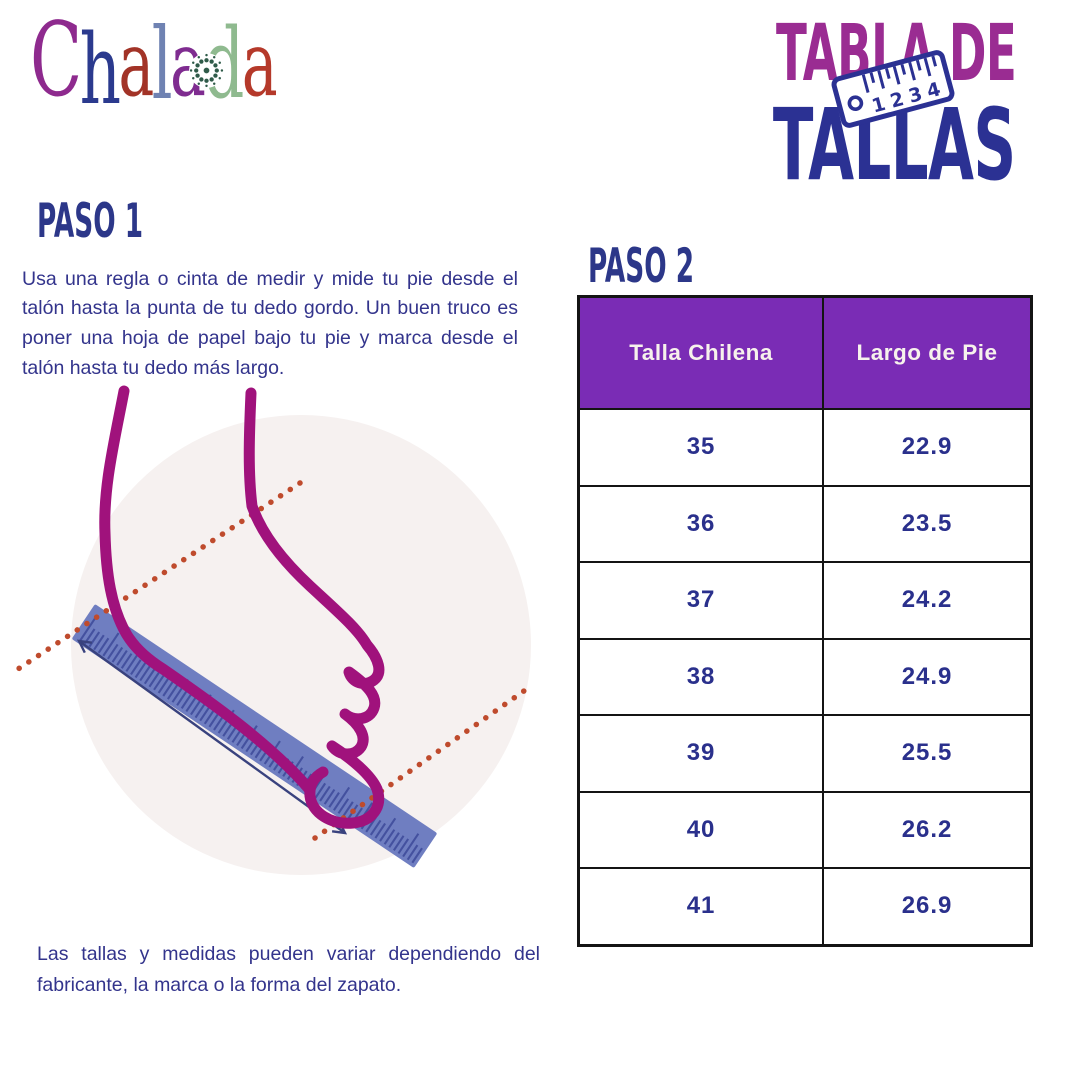 This screenshot has width=1080, height=1080. Describe the element at coordinates (927, 753) in the screenshot. I see `table-cell: 25.5` at that location.